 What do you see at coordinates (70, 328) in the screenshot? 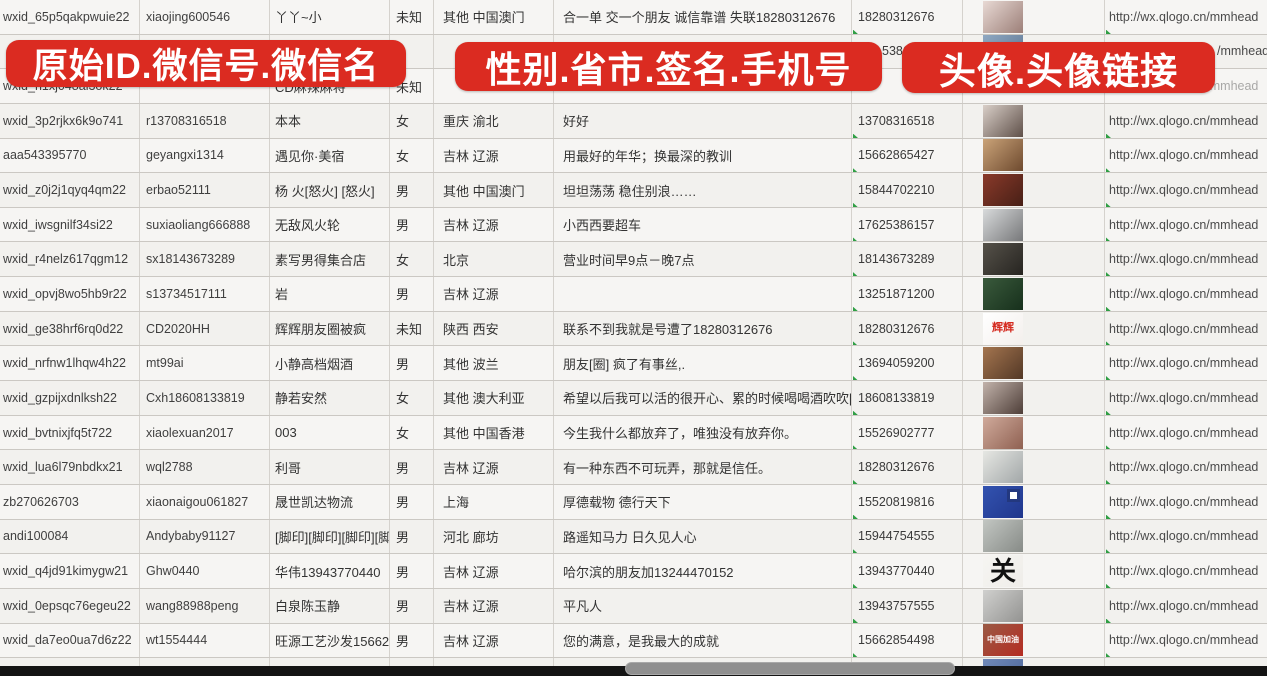
I see `cell-original-id: wxid_ge38hrf6rq0d22` at bounding box center [70, 328].